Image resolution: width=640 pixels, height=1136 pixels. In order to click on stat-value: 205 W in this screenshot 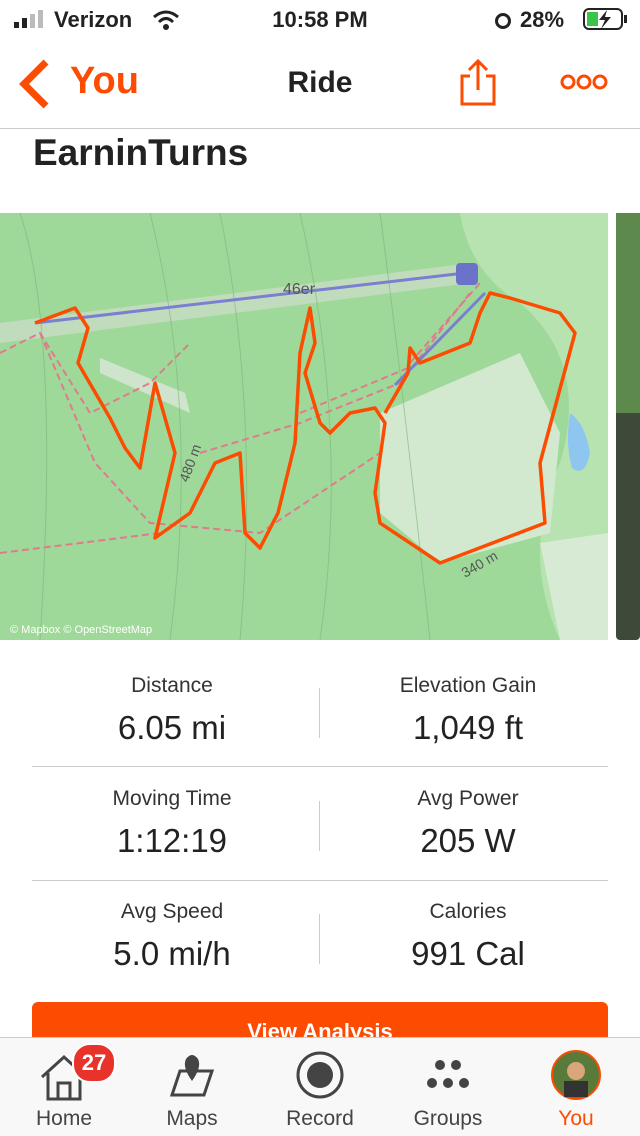, I will do `click(468, 840)`.